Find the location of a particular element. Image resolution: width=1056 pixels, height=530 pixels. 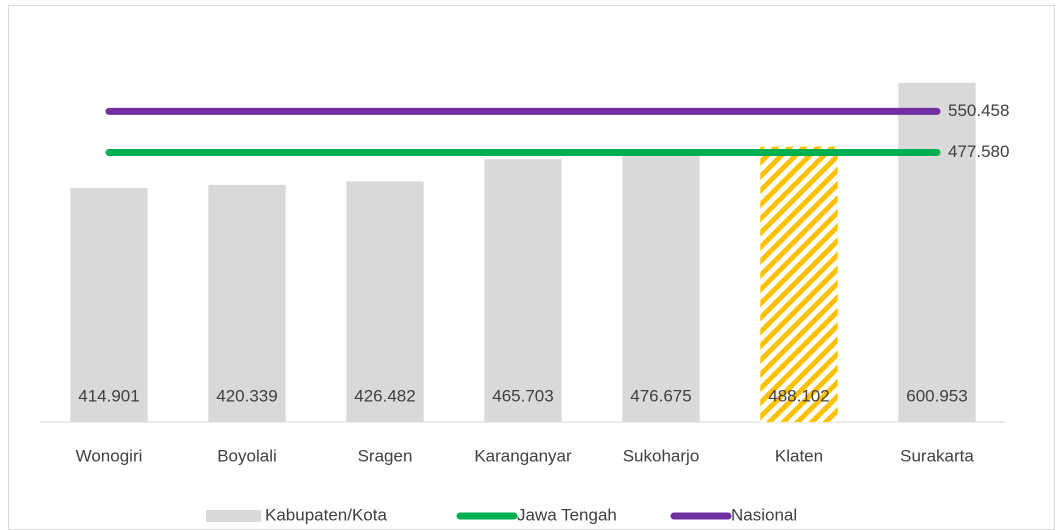

data-label: 420.339 is located at coordinates (246, 395).